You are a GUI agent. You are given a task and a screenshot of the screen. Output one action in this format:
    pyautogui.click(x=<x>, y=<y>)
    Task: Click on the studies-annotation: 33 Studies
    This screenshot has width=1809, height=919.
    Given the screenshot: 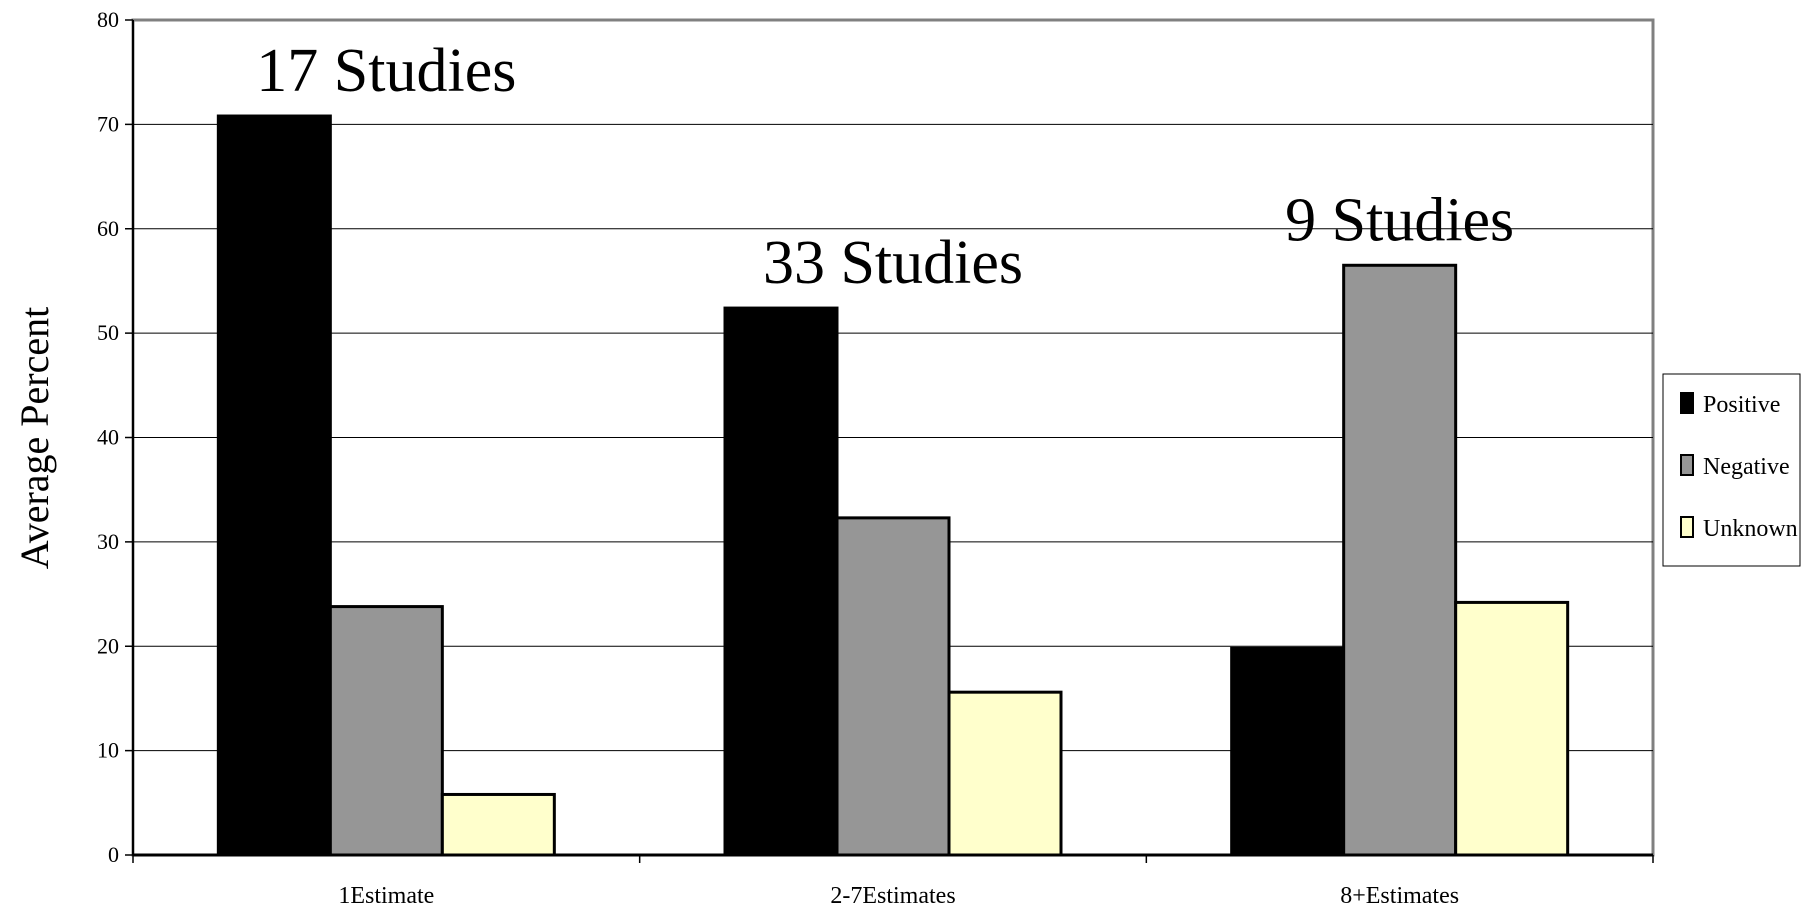 What is the action you would take?
    pyautogui.click(x=893, y=263)
    